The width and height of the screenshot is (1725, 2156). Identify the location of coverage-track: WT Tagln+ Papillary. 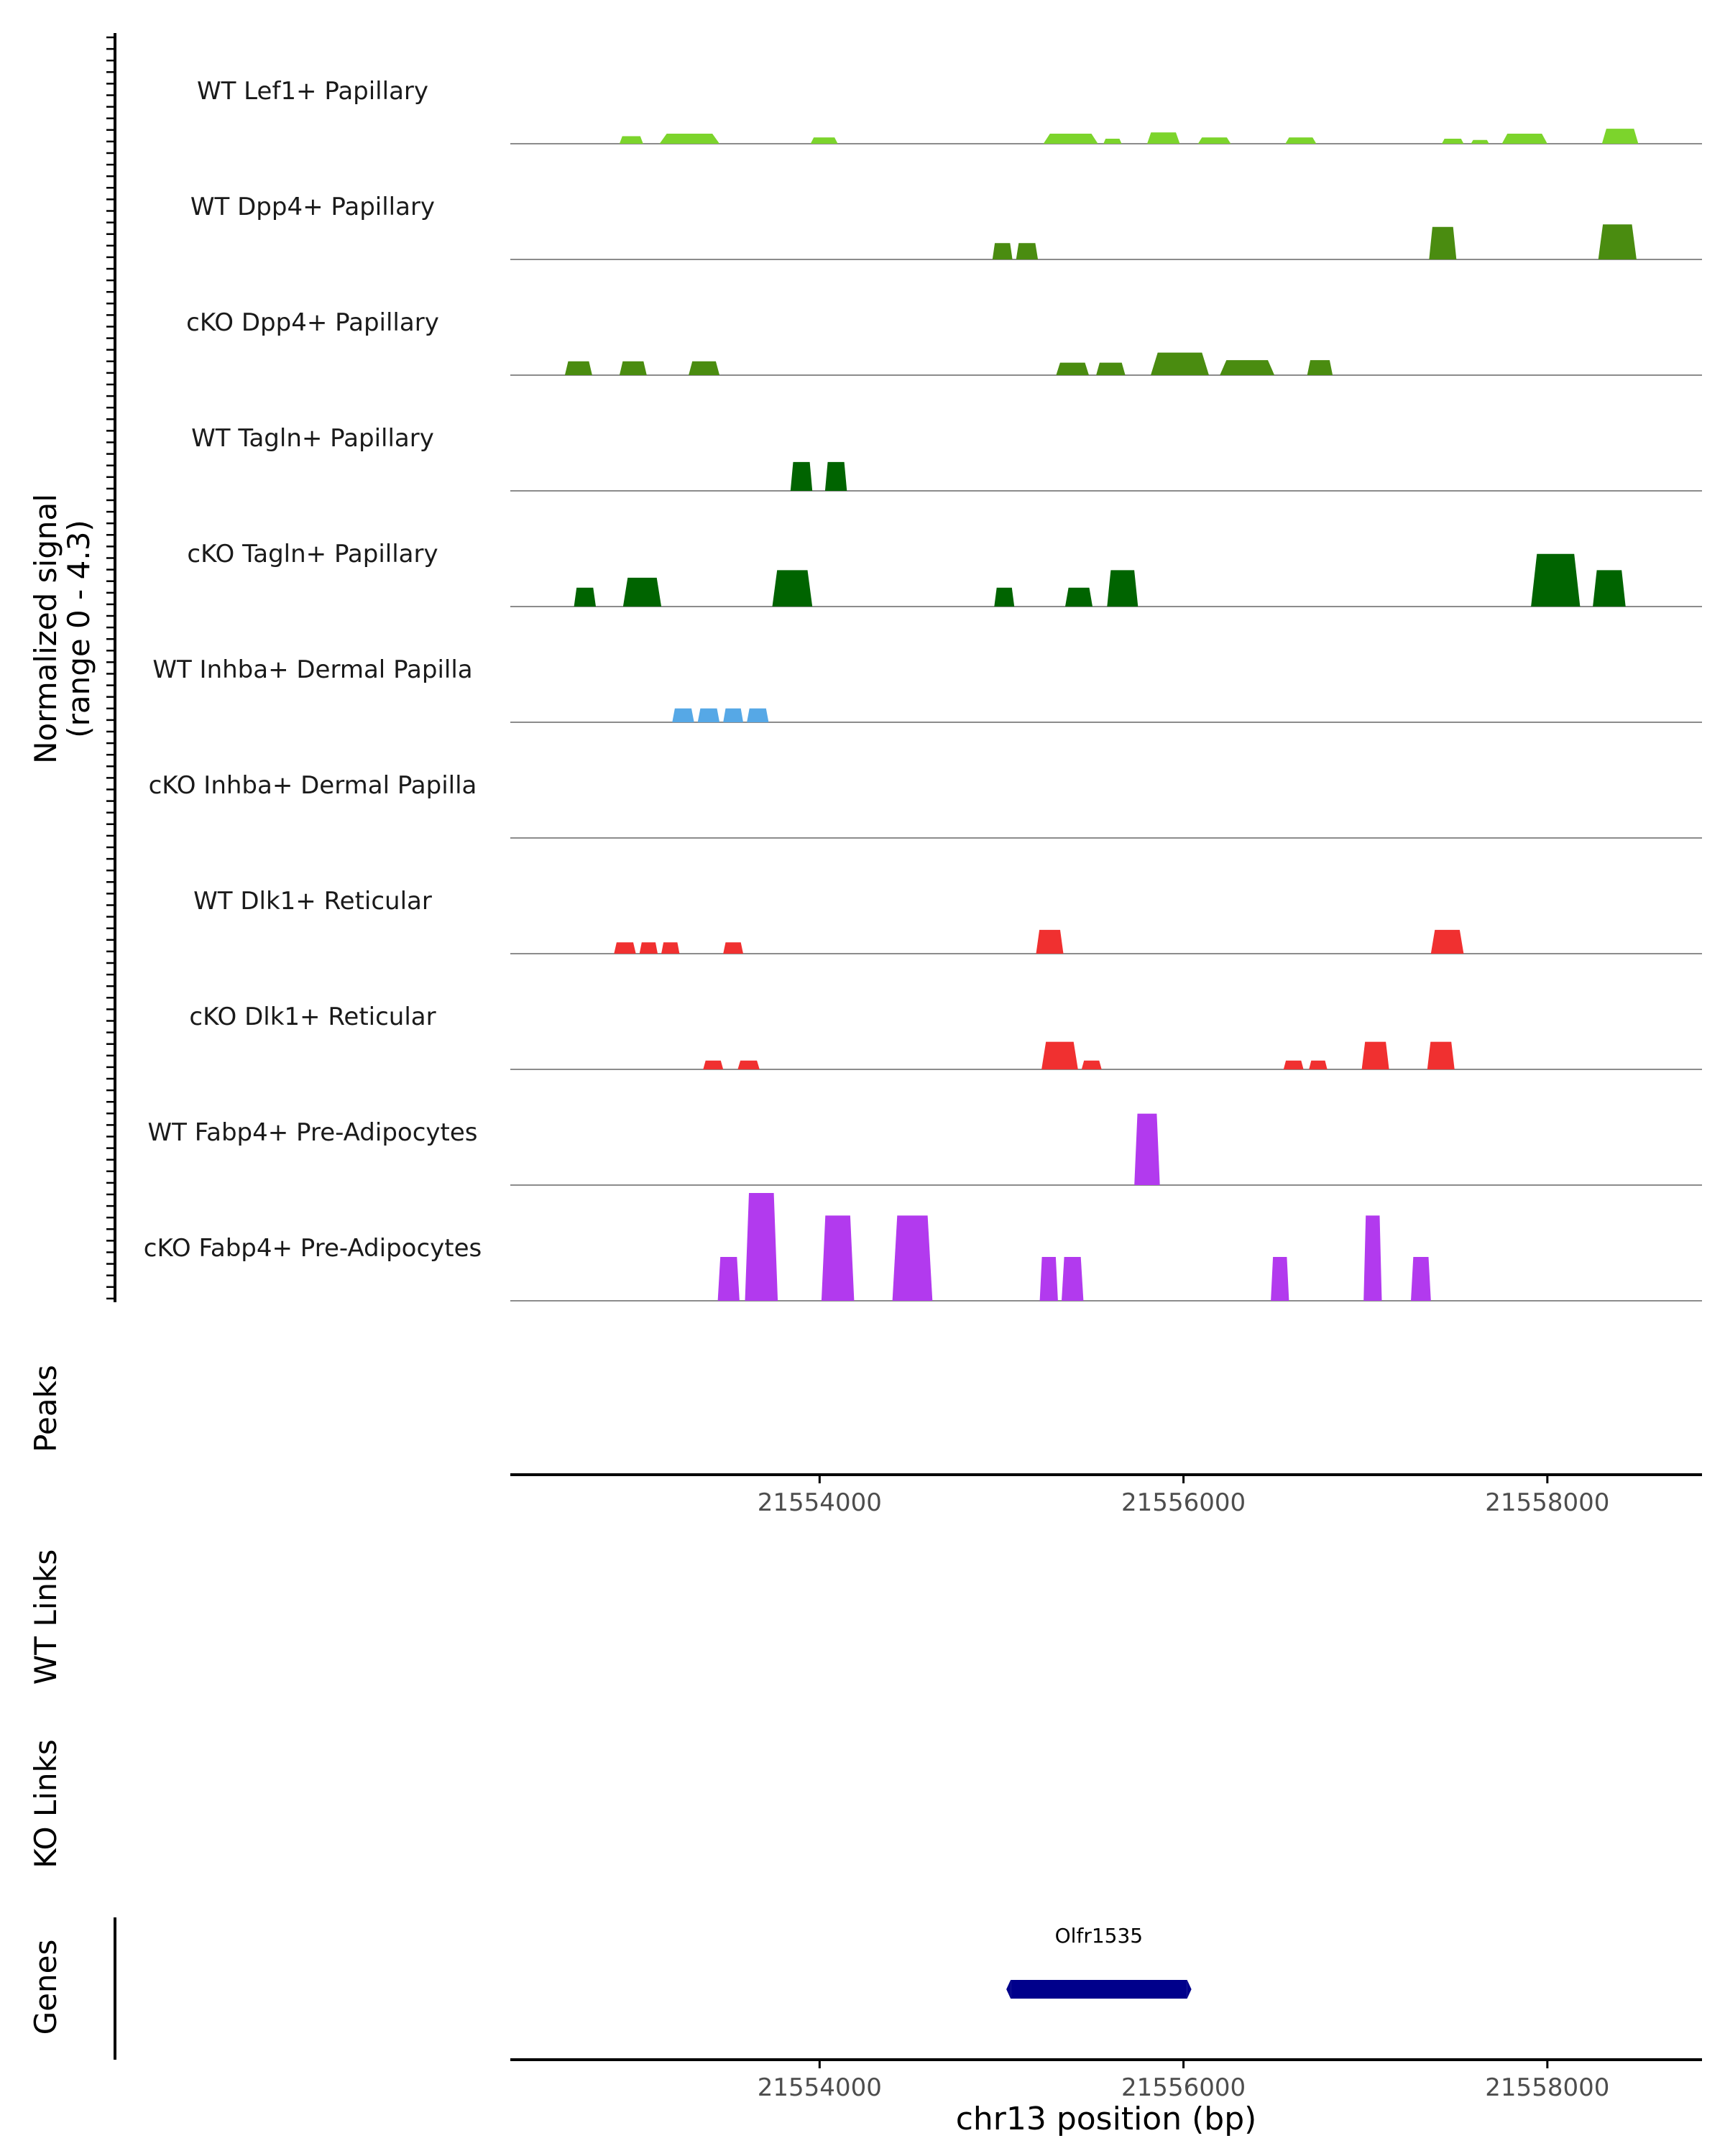
(946, 458).